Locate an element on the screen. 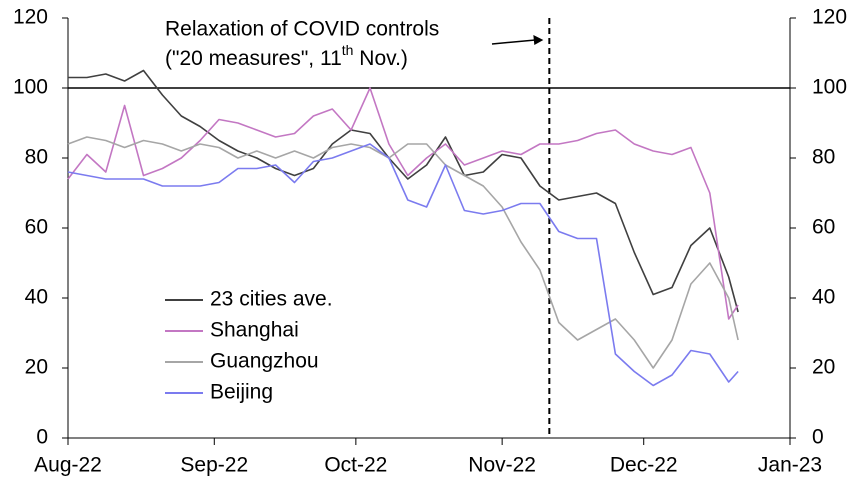 The height and width of the screenshot is (482, 862). annotation-arrow is located at coordinates (513, 42).